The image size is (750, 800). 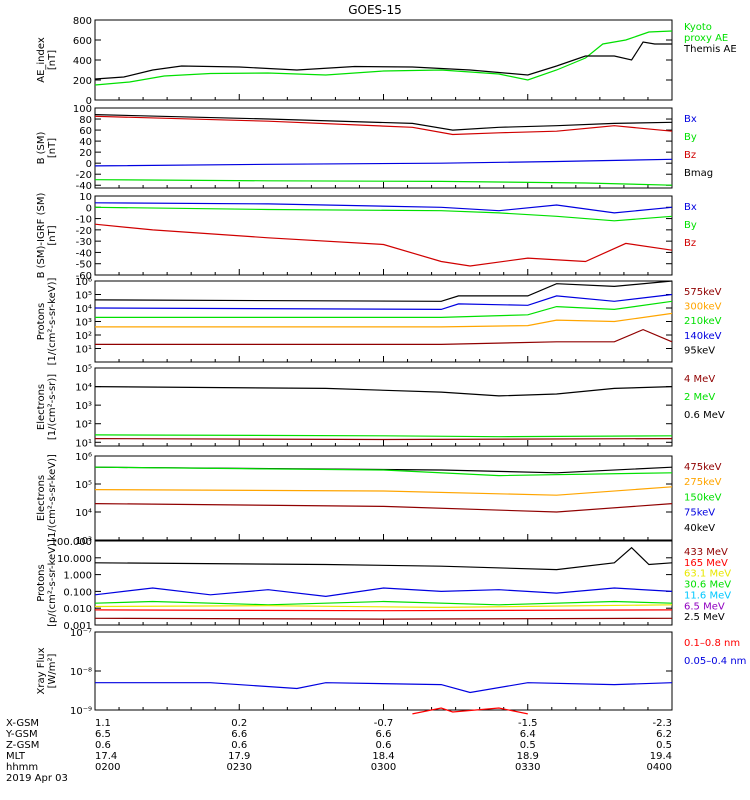 I want to click on panel-1-ytick-label-7: 100, so click(x=82, y=109).